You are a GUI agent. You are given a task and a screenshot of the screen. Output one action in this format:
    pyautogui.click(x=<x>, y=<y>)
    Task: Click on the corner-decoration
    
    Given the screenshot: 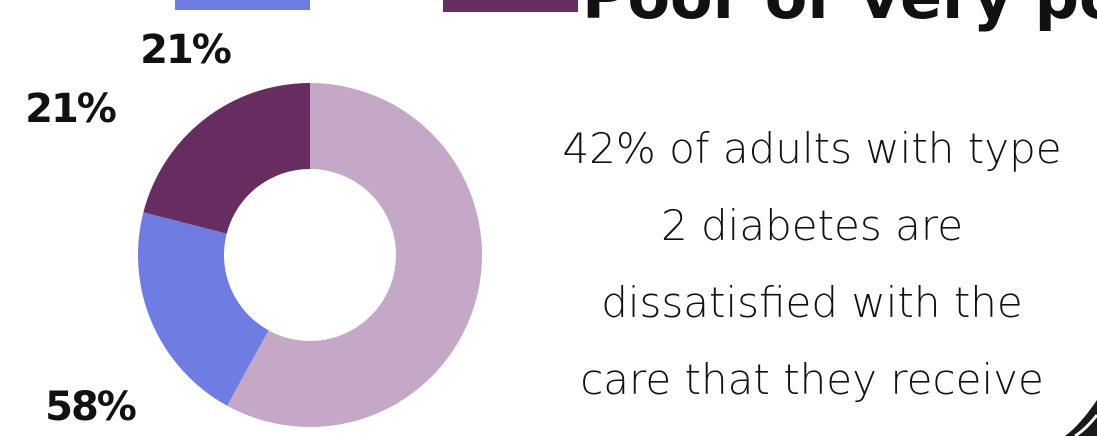 What is the action you would take?
    pyautogui.click(x=1081, y=418)
    